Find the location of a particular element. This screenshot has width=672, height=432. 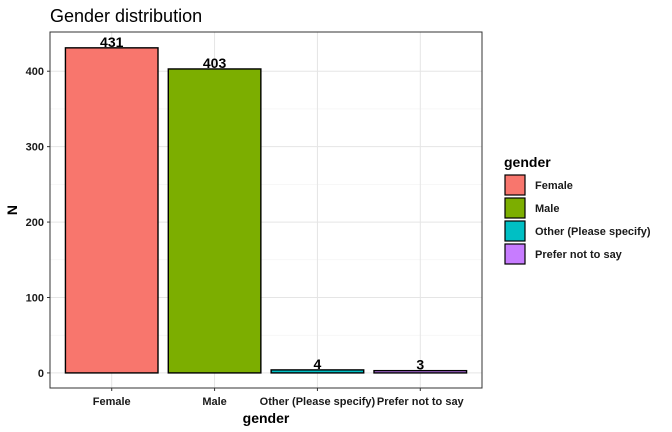

y-tick-label: 200 is located at coordinates (35, 223).